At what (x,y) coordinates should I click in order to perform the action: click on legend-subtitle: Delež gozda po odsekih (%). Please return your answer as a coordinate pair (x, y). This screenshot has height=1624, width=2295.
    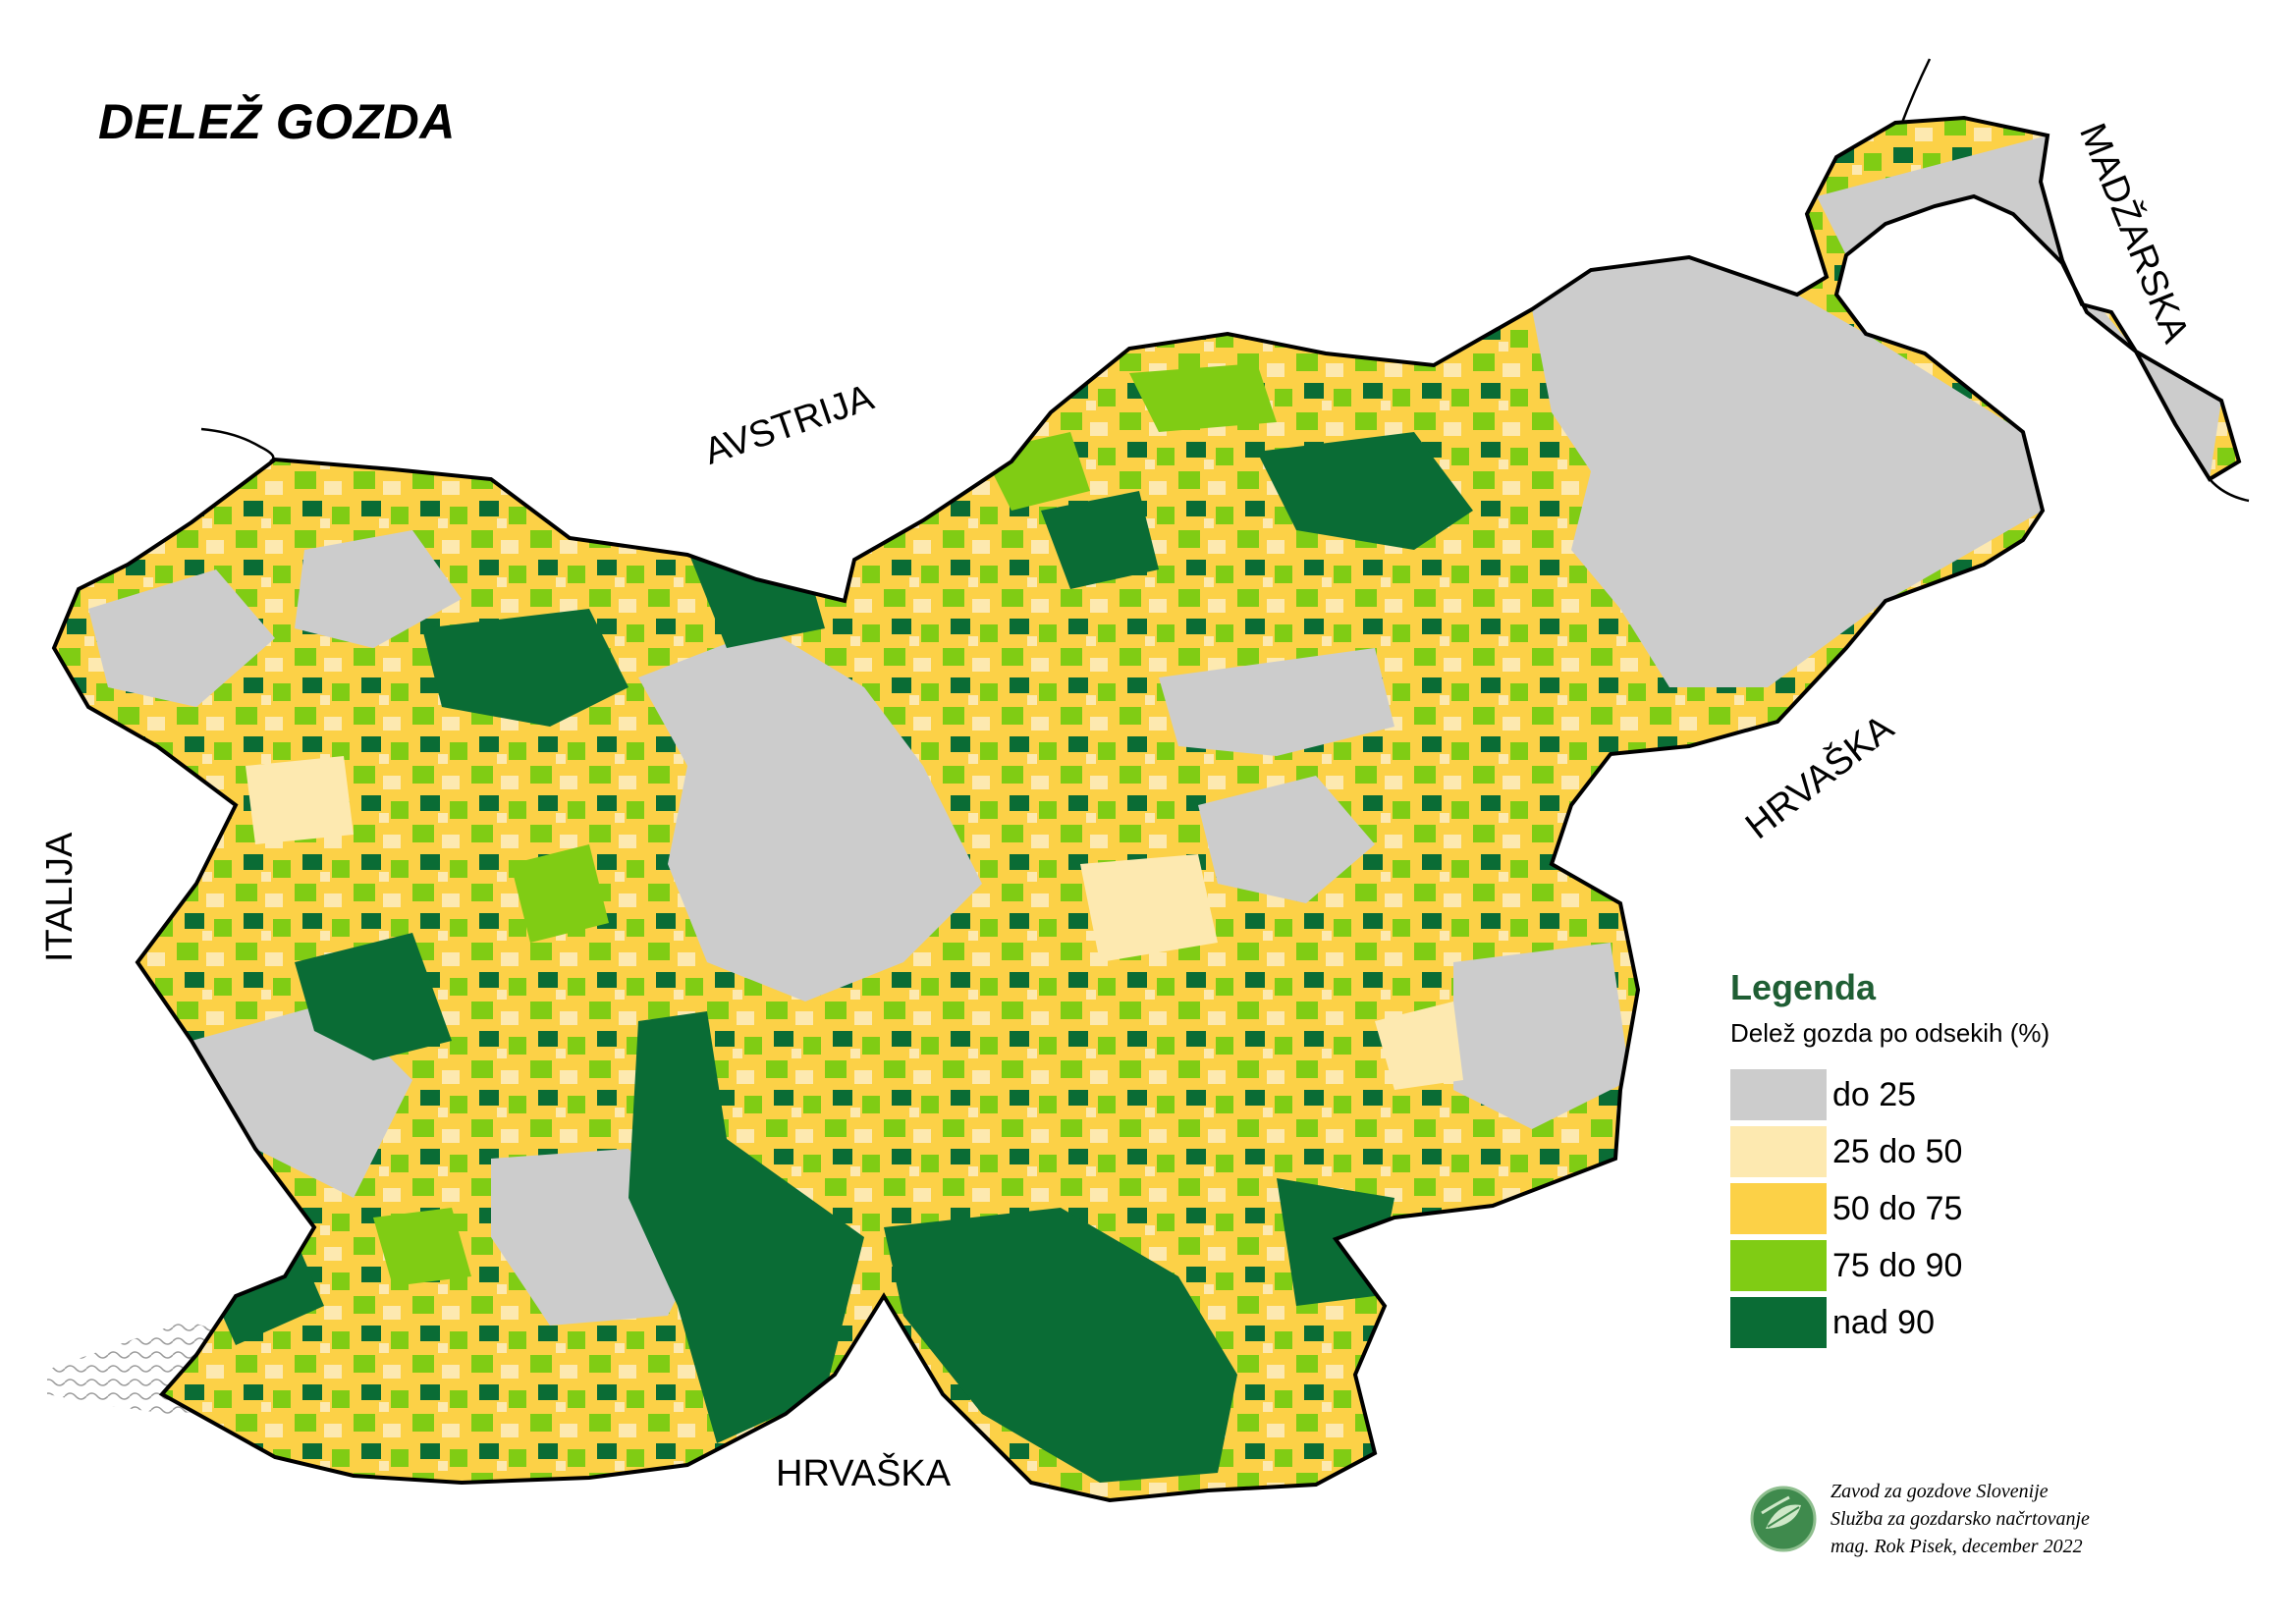
    Looking at the image, I should click on (1890, 1033).